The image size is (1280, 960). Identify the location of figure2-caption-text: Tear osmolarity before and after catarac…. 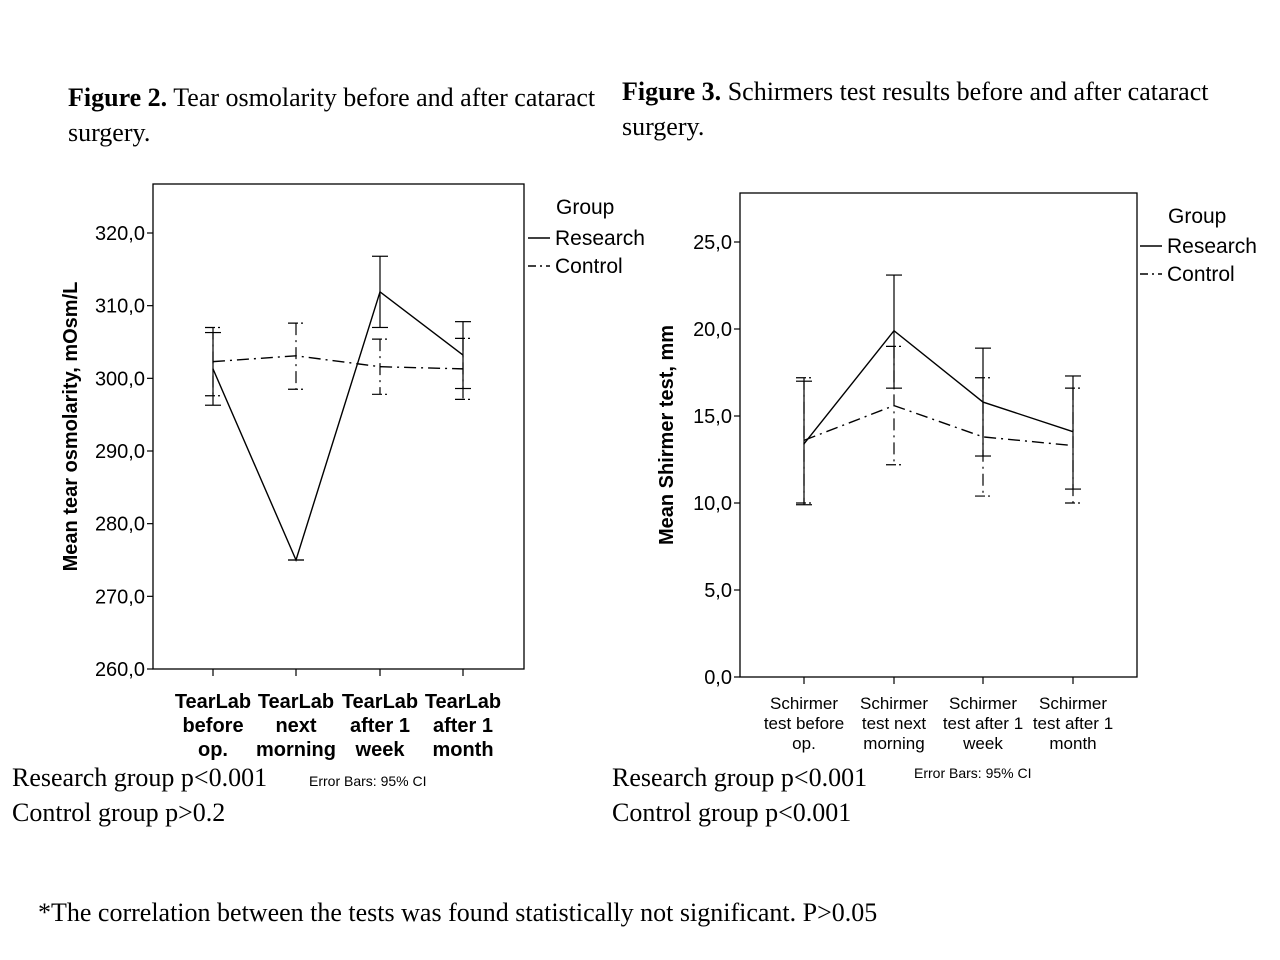
(332, 115).